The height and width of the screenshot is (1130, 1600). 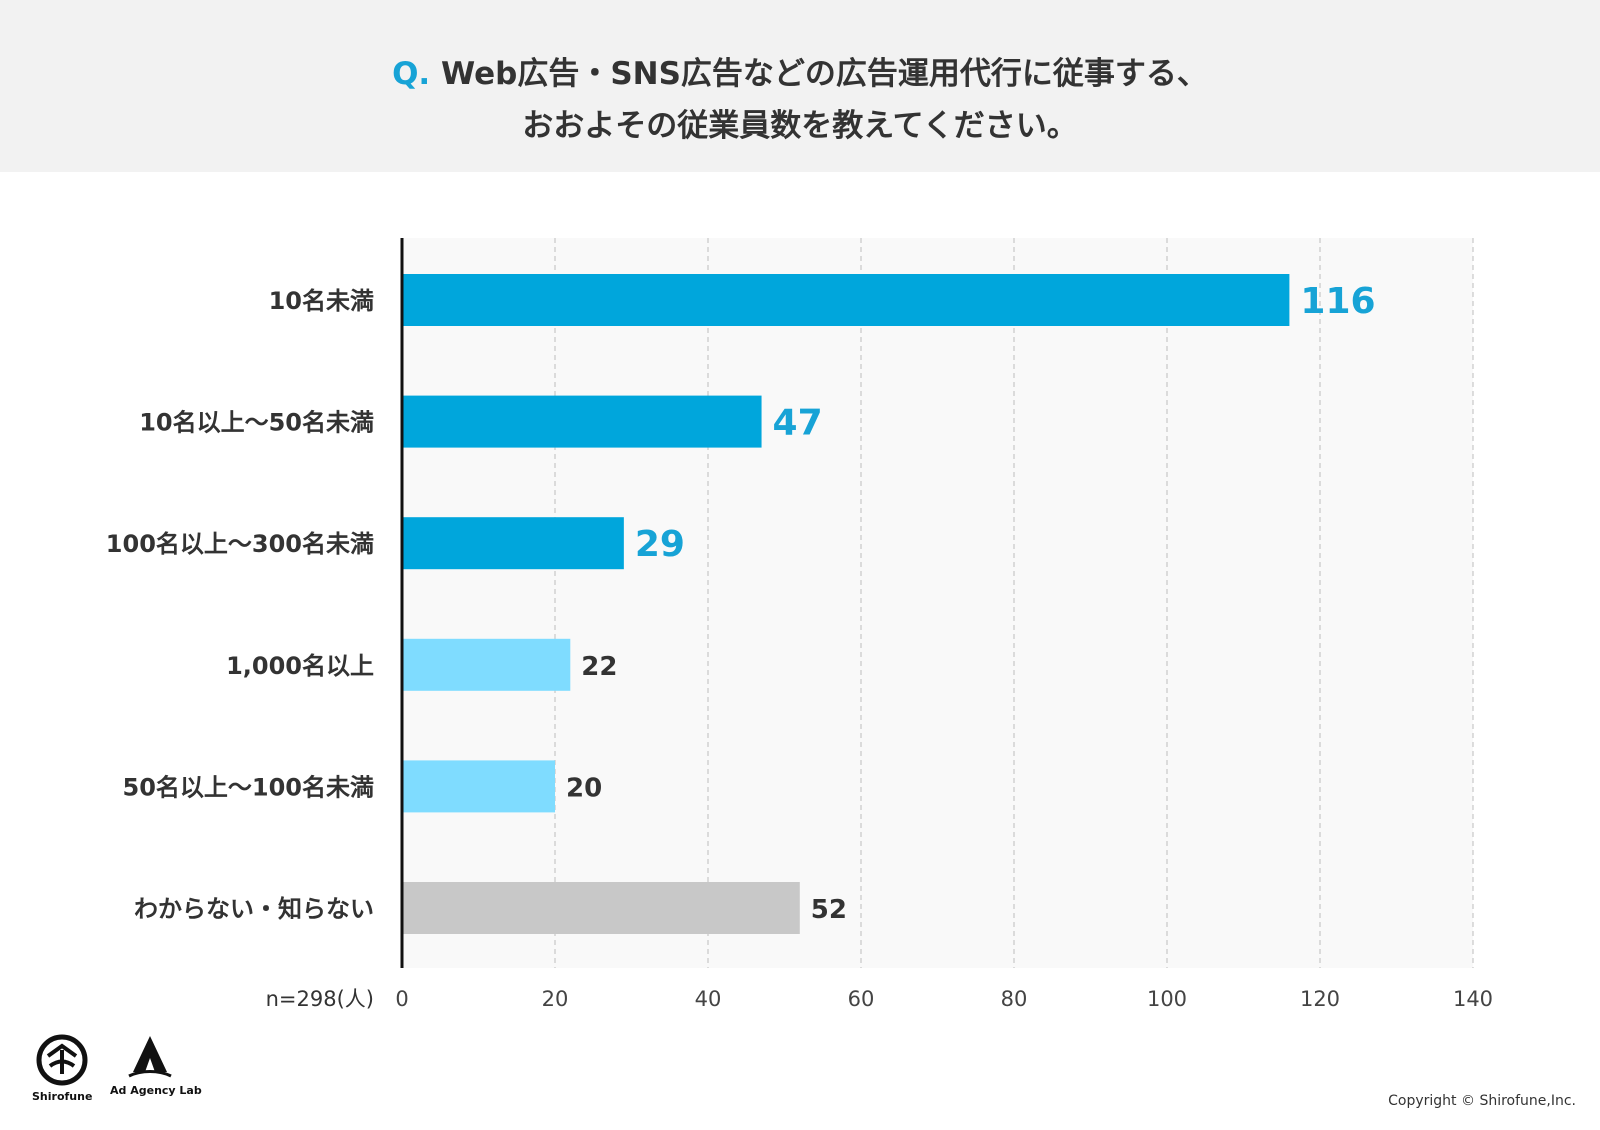 What do you see at coordinates (62, 1096) in the screenshot?
I see `shirofune-logo-text: Shirofune` at bounding box center [62, 1096].